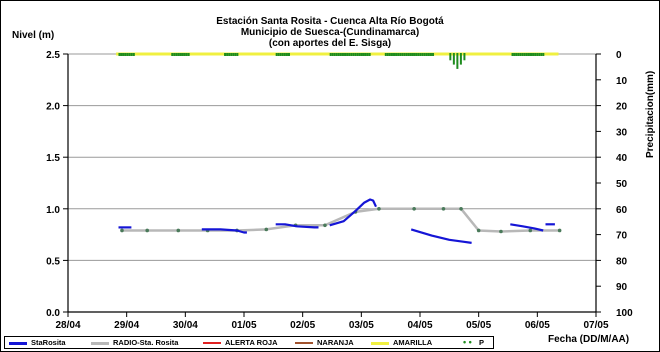  I want to click on tick-label-y2-50: 50, so click(622, 184).